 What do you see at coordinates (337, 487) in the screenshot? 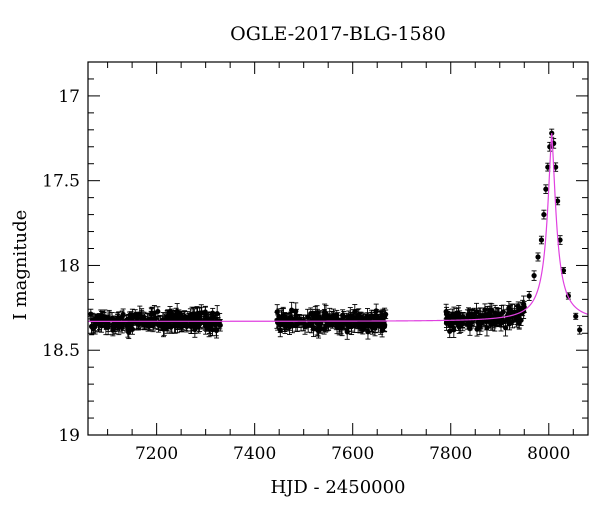
I see `x-axis-label: HJD - 2450000` at bounding box center [337, 487].